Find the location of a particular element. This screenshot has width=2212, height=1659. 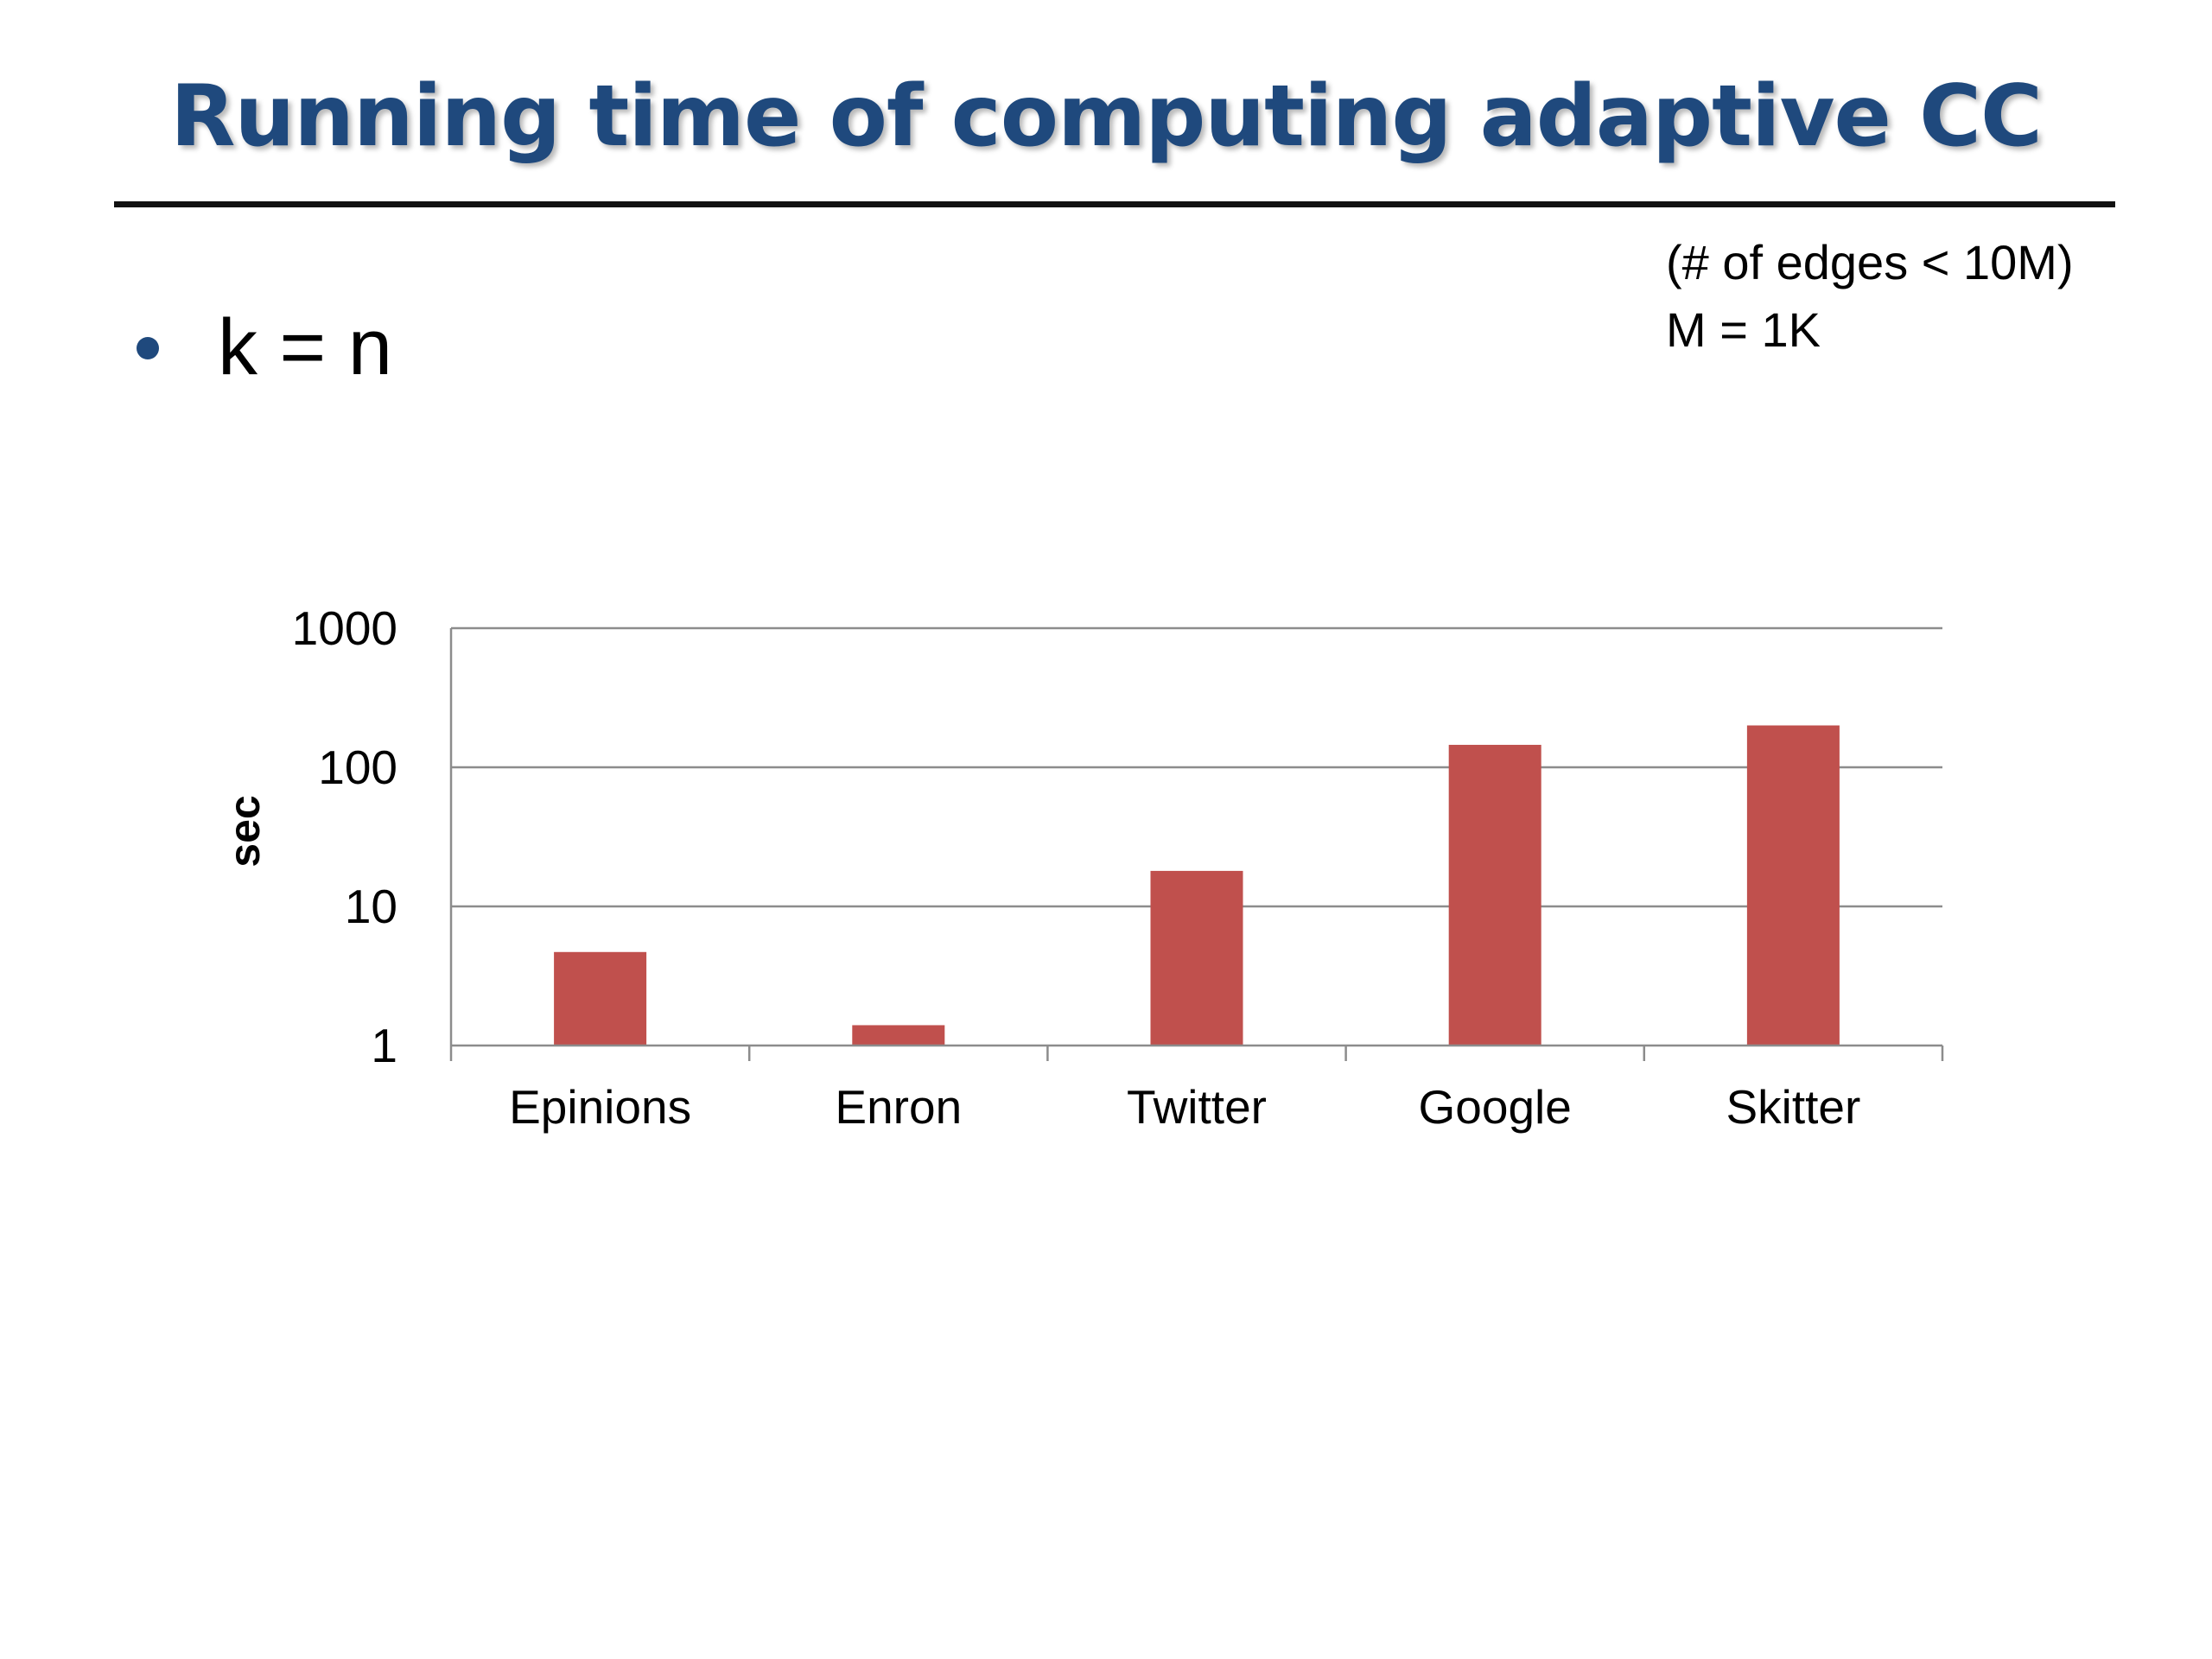

note-line-scale: M = 1K is located at coordinates (1743, 329).